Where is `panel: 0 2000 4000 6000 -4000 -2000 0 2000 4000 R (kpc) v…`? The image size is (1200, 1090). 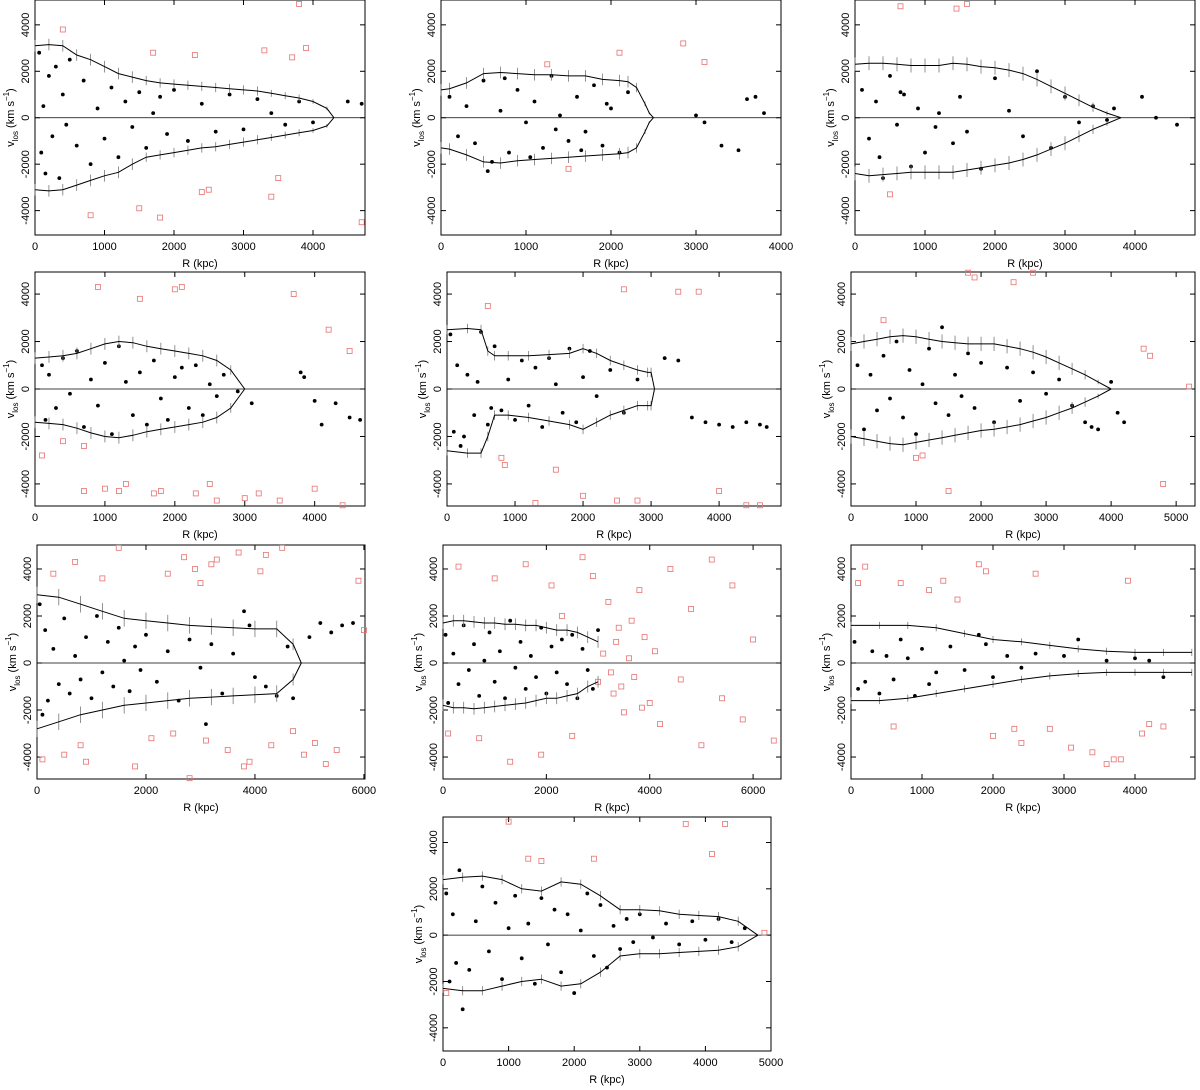 panel: 0 2000 4000 6000 -4000 -2000 0 2000 4000 R (kpc) v… is located at coordinates (190, 679).